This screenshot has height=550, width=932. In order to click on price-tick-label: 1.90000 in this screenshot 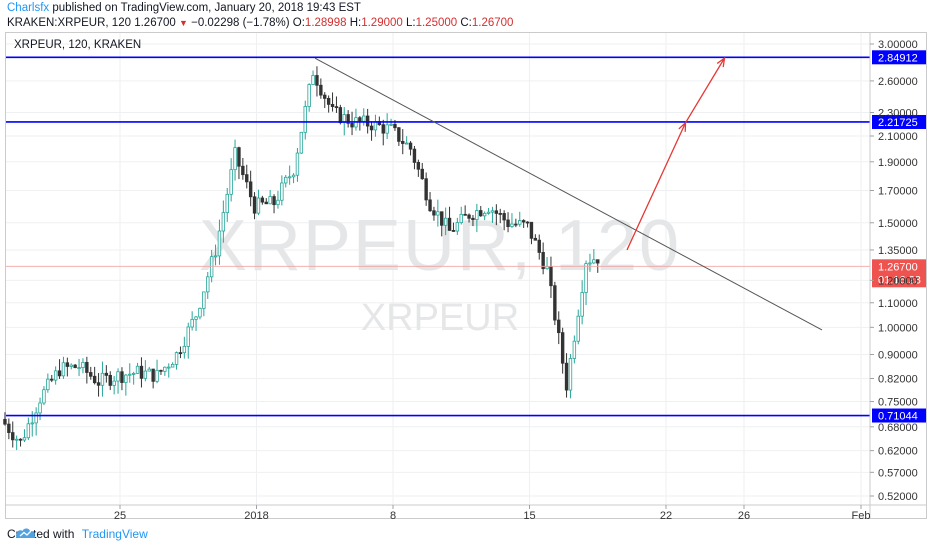, I will do `click(898, 163)`.